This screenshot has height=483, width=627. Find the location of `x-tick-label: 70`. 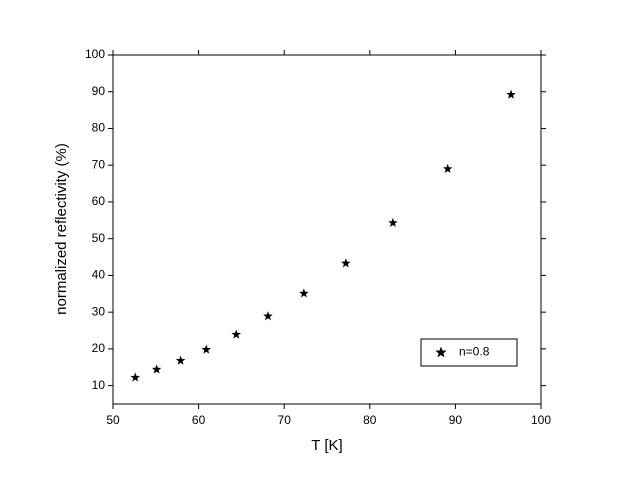

x-tick-label: 70 is located at coordinates (285, 420).